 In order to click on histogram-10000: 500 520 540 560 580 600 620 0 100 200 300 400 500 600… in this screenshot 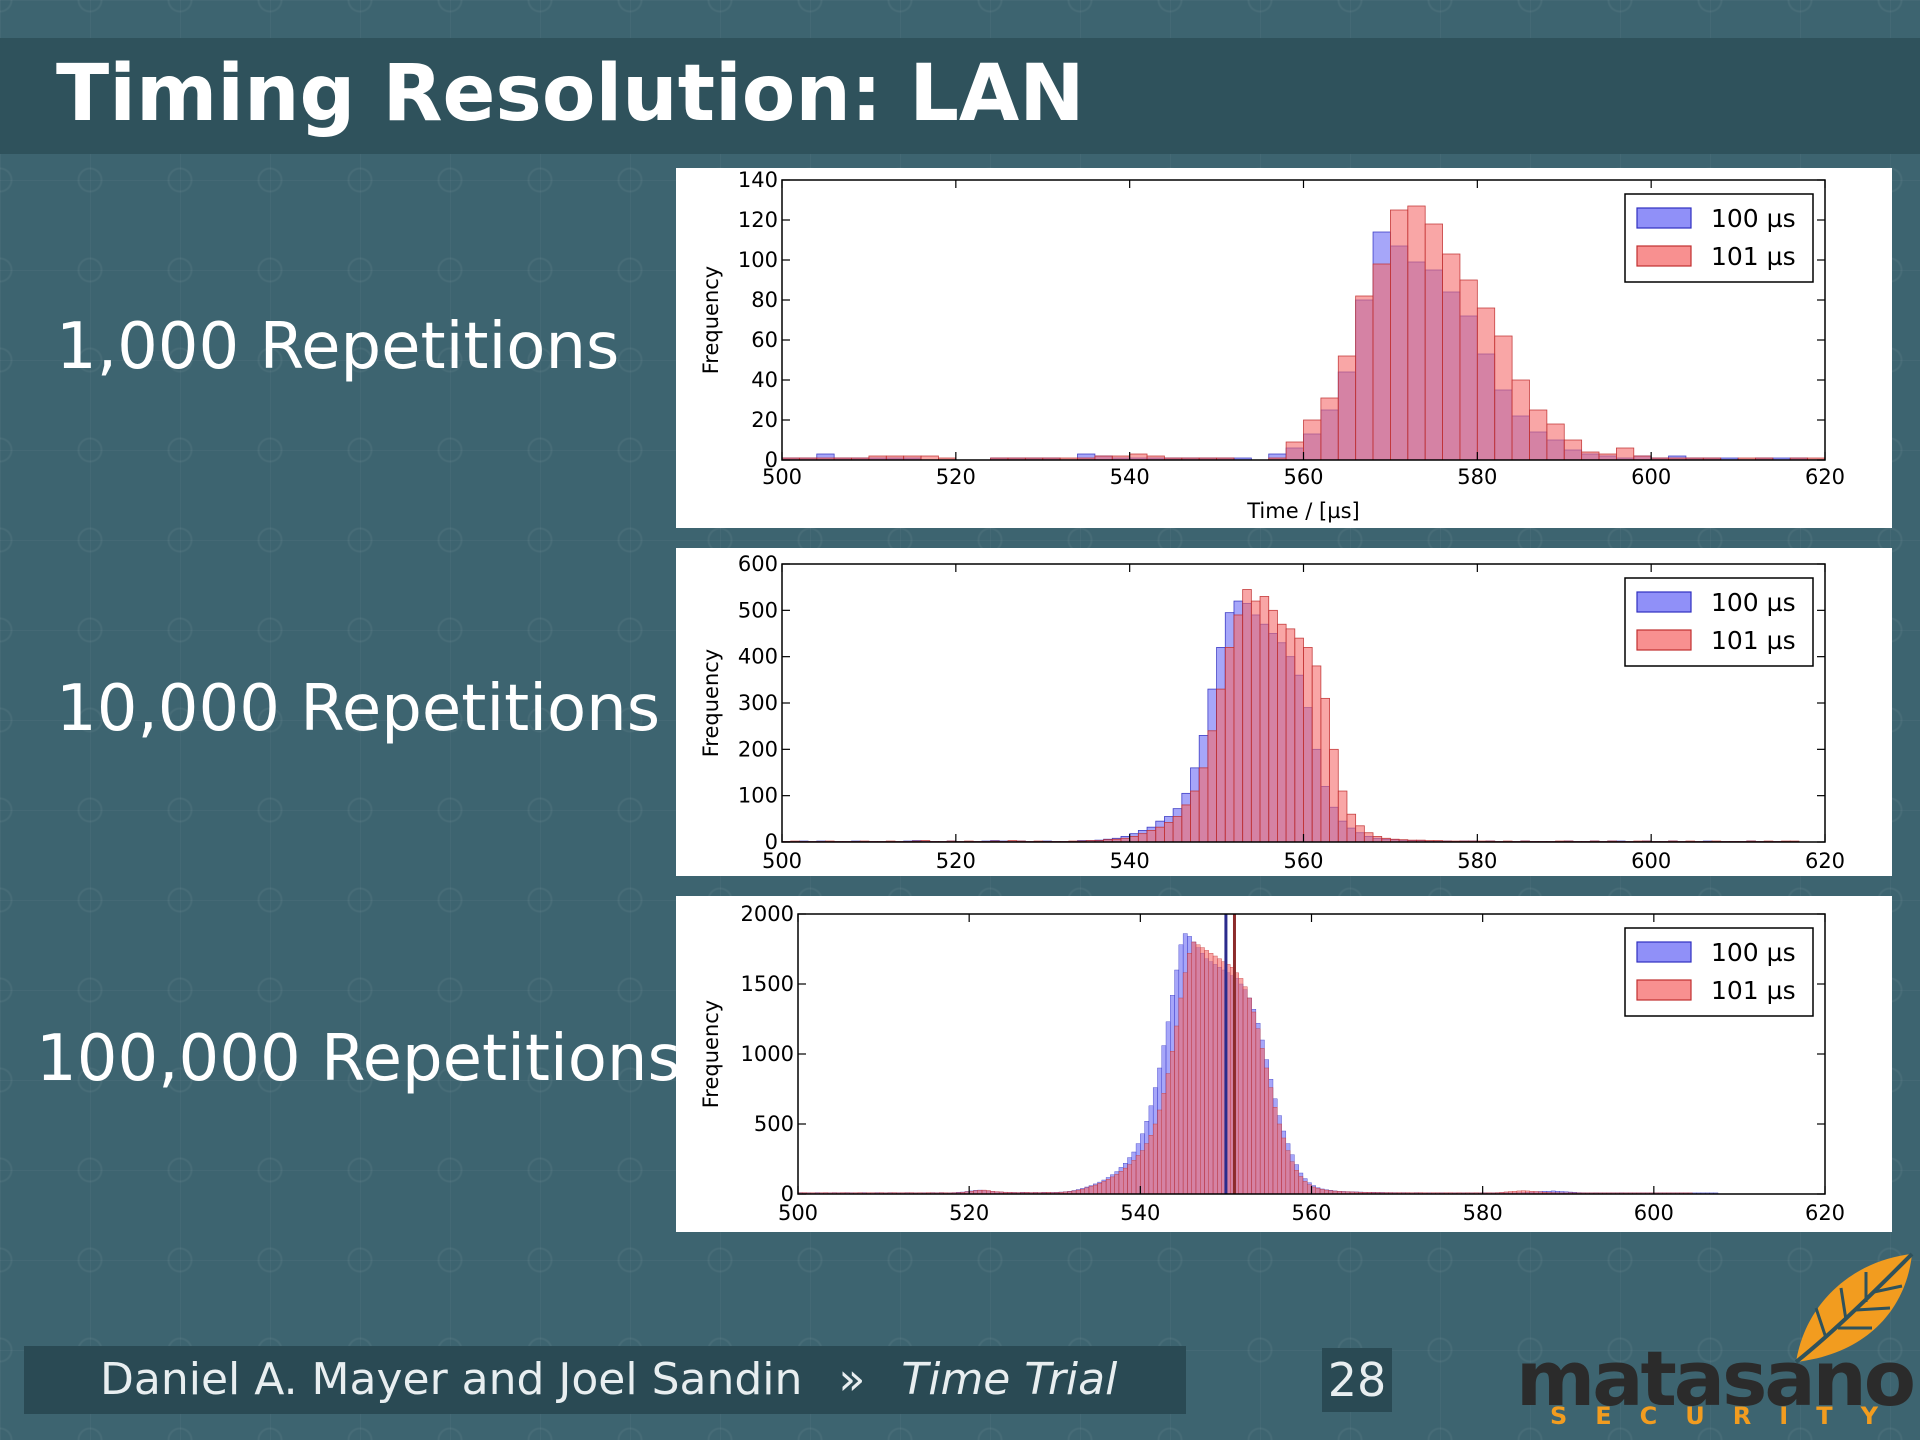, I will do `click(1272, 712)`.